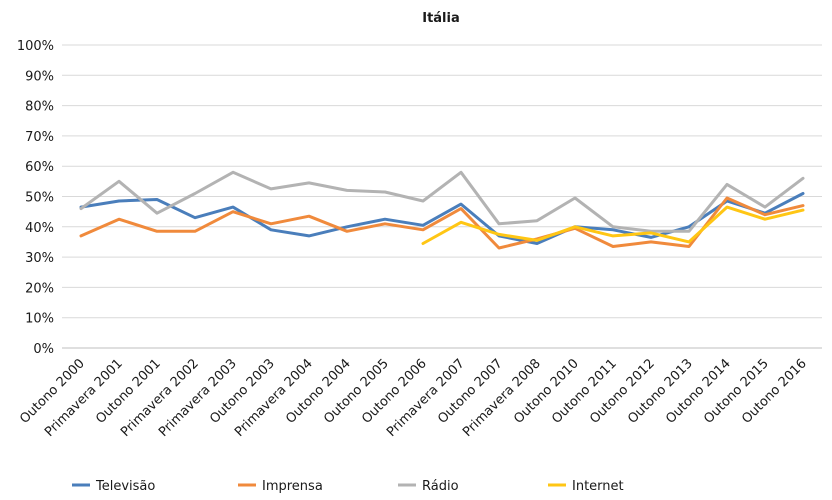  What do you see at coordinates (39, 319) in the screenshot?
I see `y-tick-label: 10%` at bounding box center [39, 319].